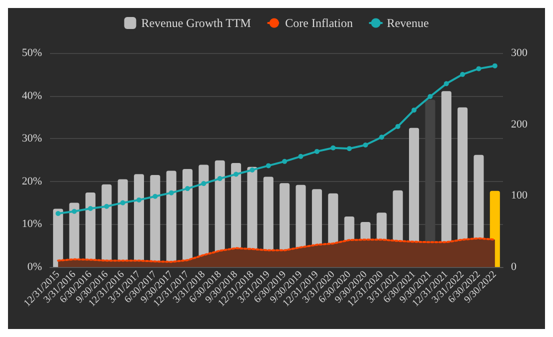  I want to click on y-tick-label: 40%, so click(32, 96).